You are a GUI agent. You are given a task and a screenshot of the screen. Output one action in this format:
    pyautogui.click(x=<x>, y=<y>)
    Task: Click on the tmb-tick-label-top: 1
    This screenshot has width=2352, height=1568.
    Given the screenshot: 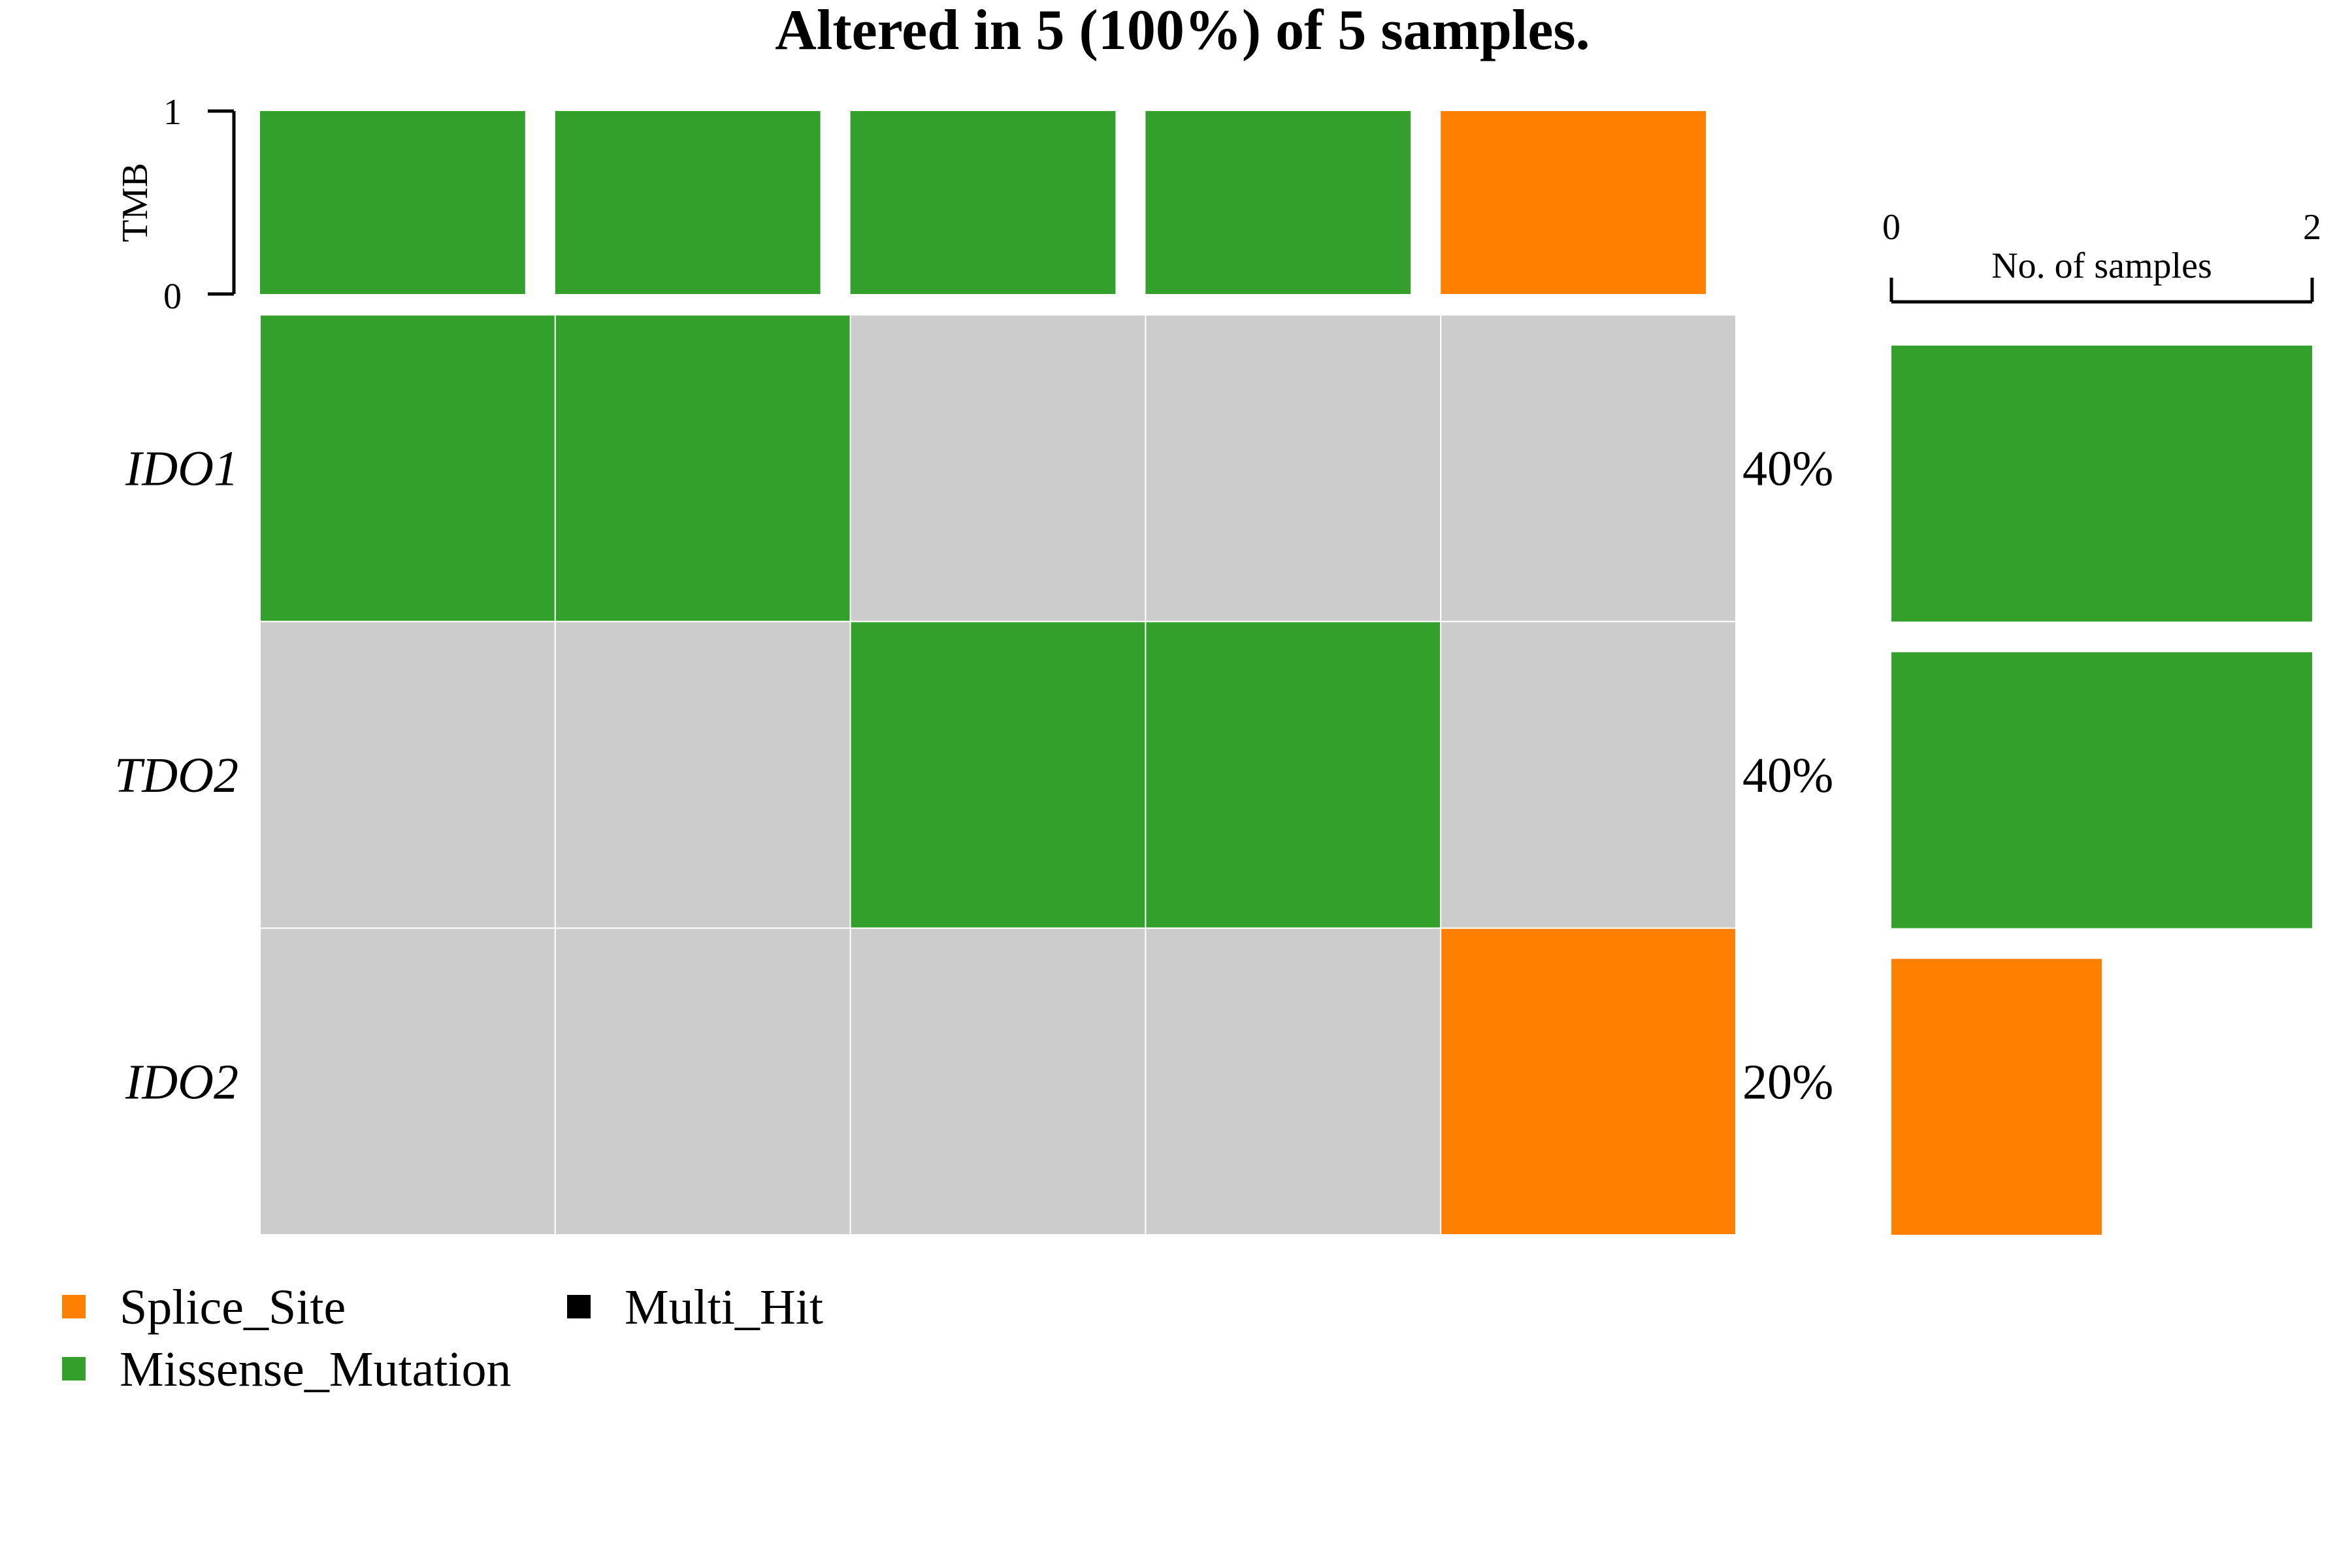 What is the action you would take?
    pyautogui.click(x=172, y=112)
    